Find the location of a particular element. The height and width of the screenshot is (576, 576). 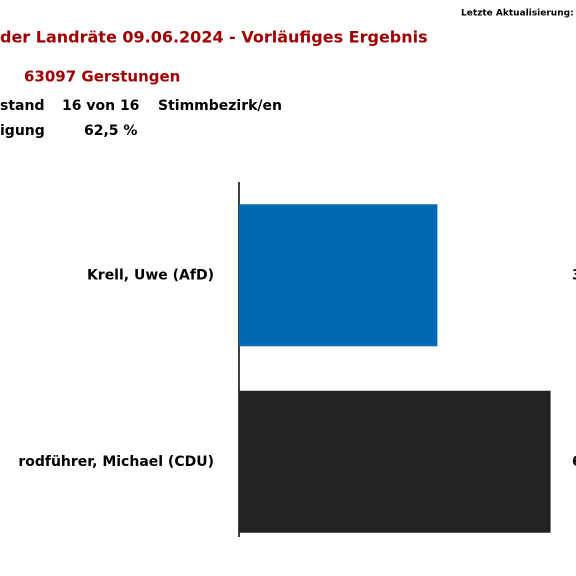

category-label: rodführer, Michael (CDU) is located at coordinates (116, 462).